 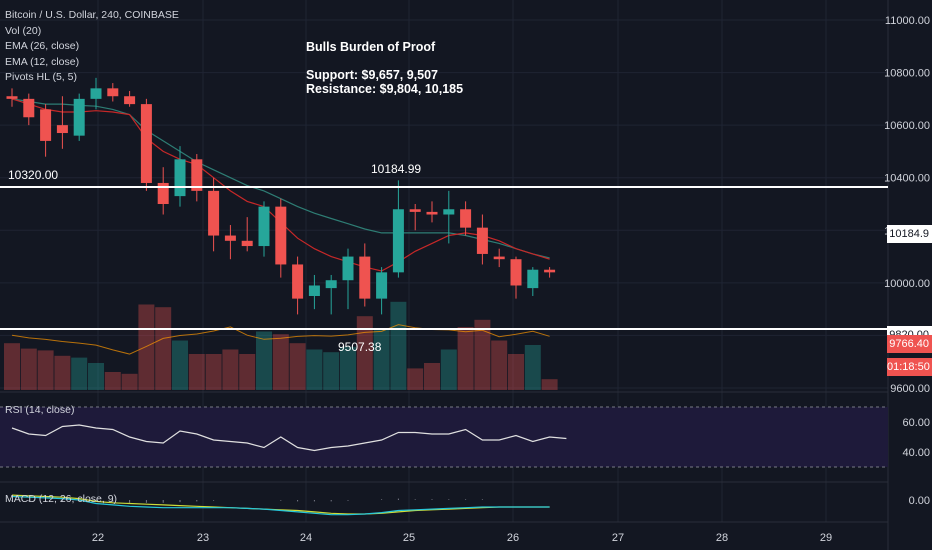 I want to click on rsi-tick-label: 60.00, so click(x=916, y=423).